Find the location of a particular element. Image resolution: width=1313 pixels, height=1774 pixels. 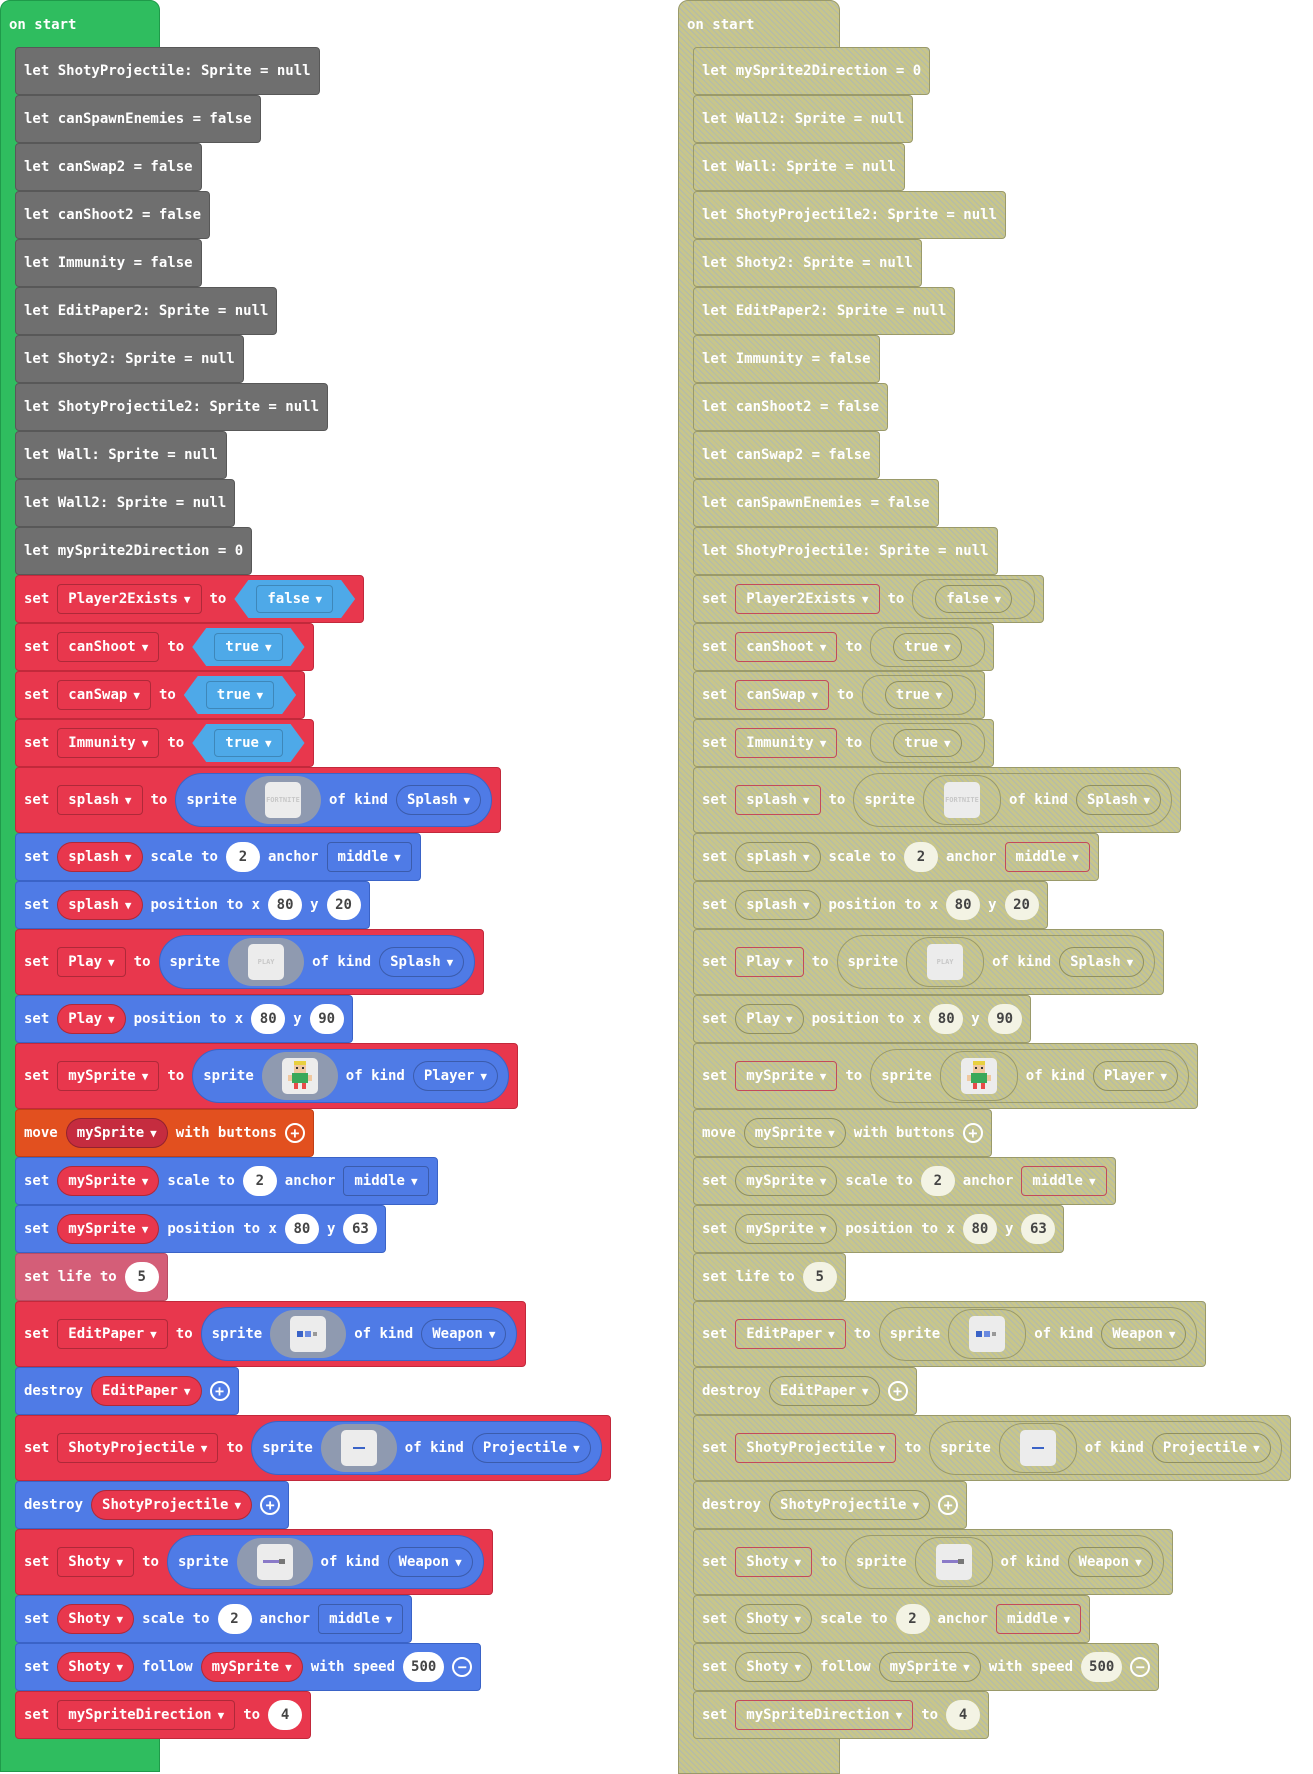

let-block: let Wall2: Sprite = null is located at coordinates (803, 119).